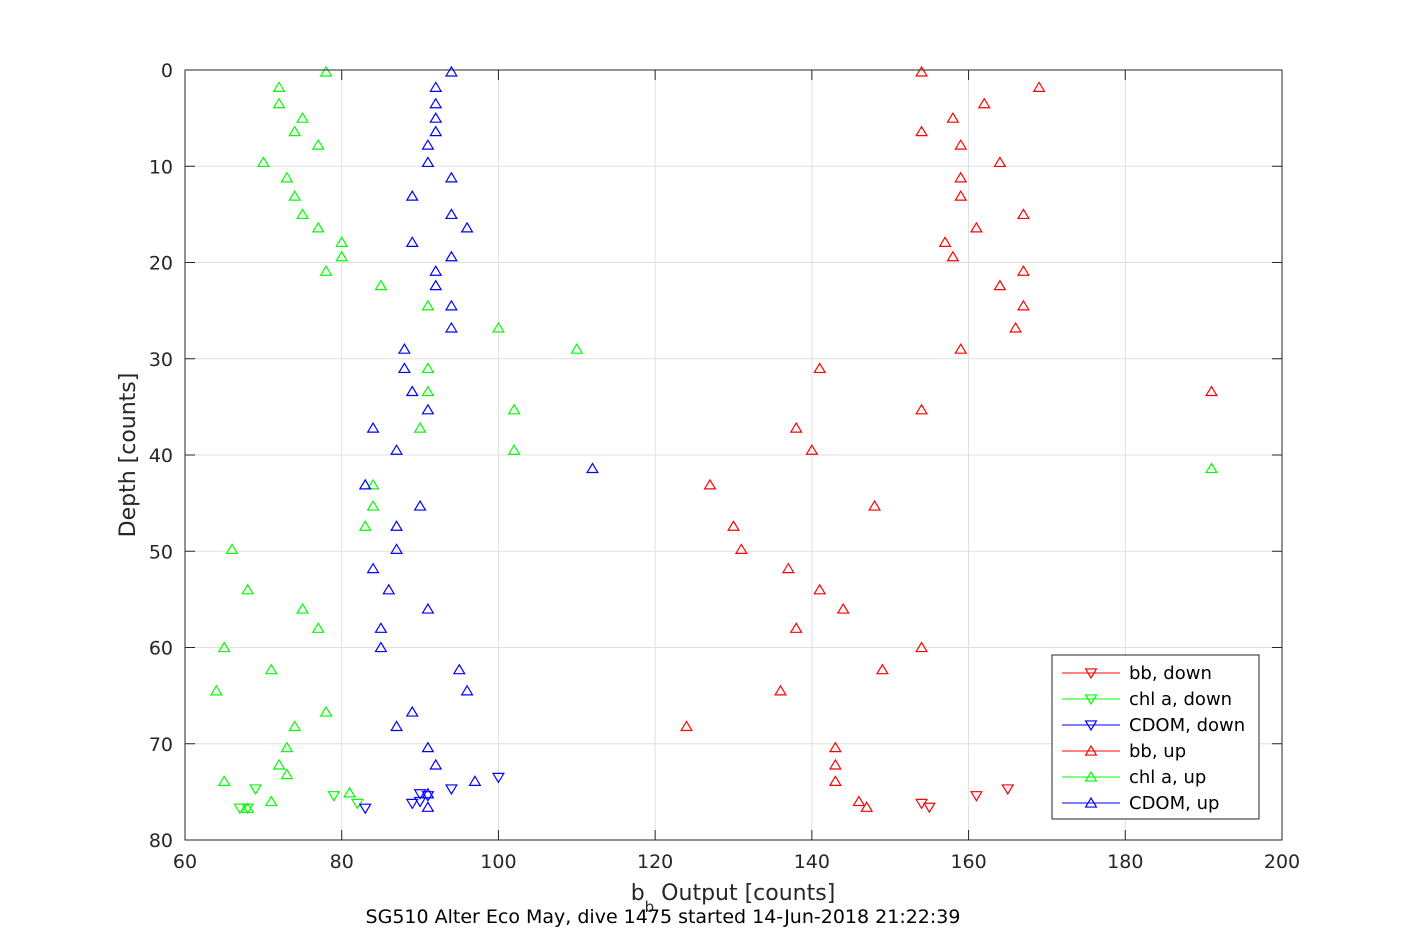 This screenshot has width=1417, height=945. I want to click on legend-marker-bb-down, so click(1091, 674).